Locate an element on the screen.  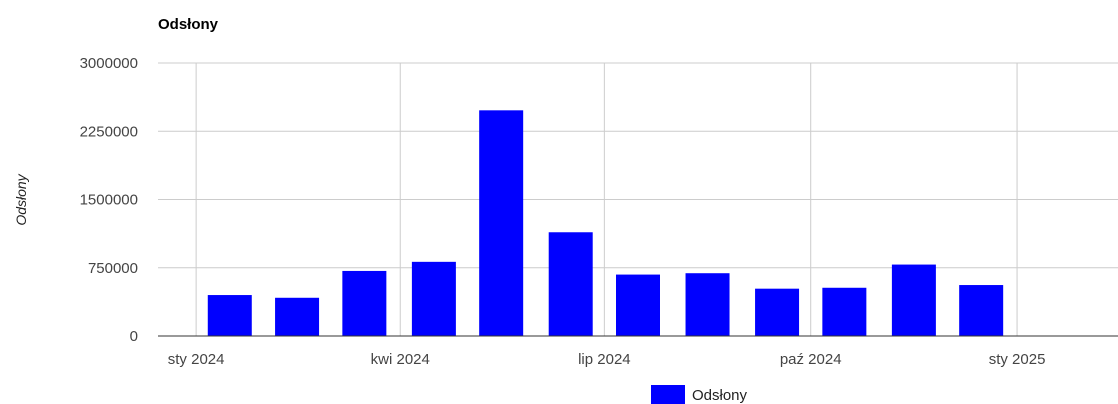
y-tick-label: 1500000 is located at coordinates (109, 200).